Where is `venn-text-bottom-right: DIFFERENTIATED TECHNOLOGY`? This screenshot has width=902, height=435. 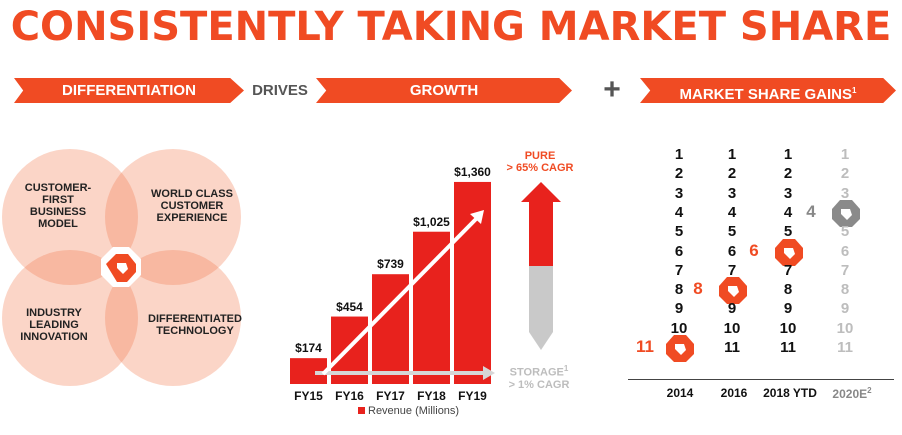 venn-text-bottom-right: DIFFERENTIATED TECHNOLOGY is located at coordinates (195, 325).